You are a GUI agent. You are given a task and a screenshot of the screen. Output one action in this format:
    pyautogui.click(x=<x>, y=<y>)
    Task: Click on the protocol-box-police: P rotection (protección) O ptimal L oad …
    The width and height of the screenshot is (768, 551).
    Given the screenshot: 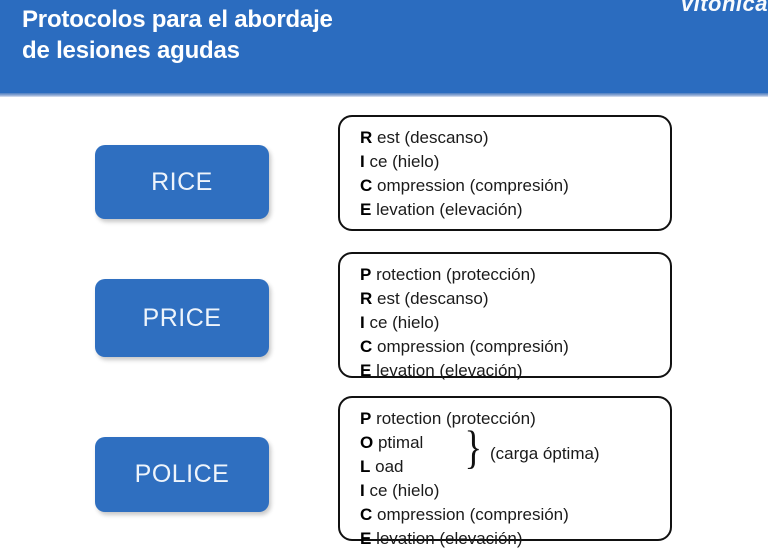 What is the action you would take?
    pyautogui.click(x=505, y=472)
    